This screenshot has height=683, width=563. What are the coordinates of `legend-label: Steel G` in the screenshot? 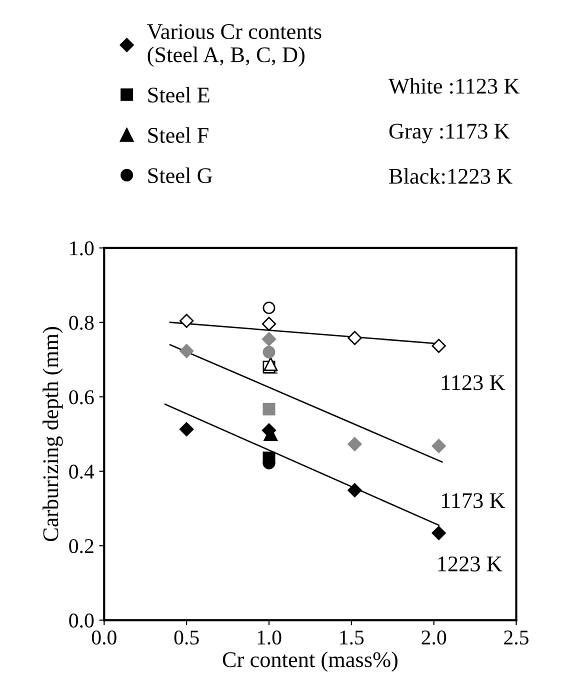 It's located at (180, 176).